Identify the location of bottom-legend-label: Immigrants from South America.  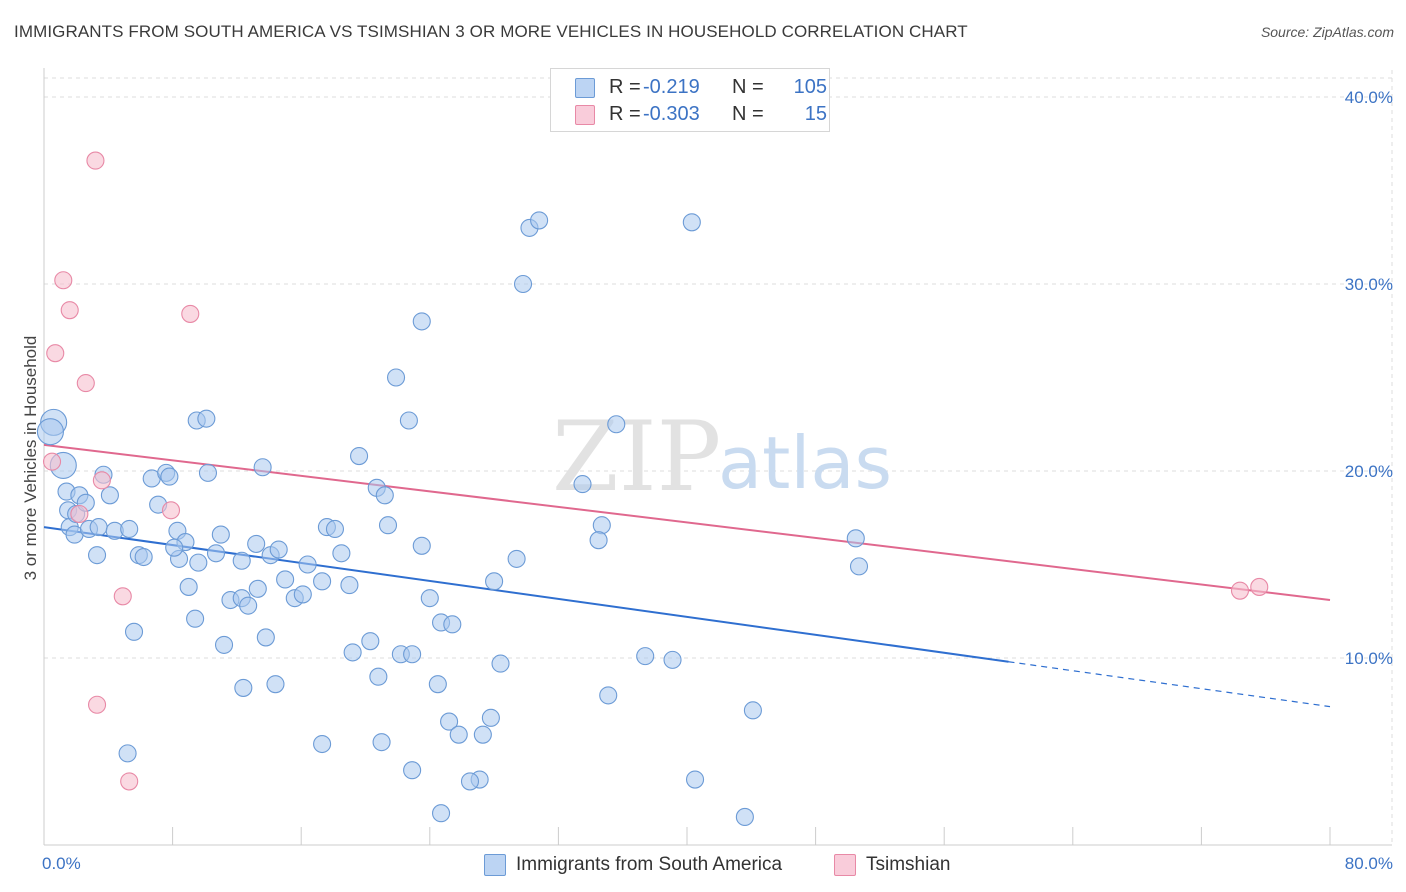
(649, 864).